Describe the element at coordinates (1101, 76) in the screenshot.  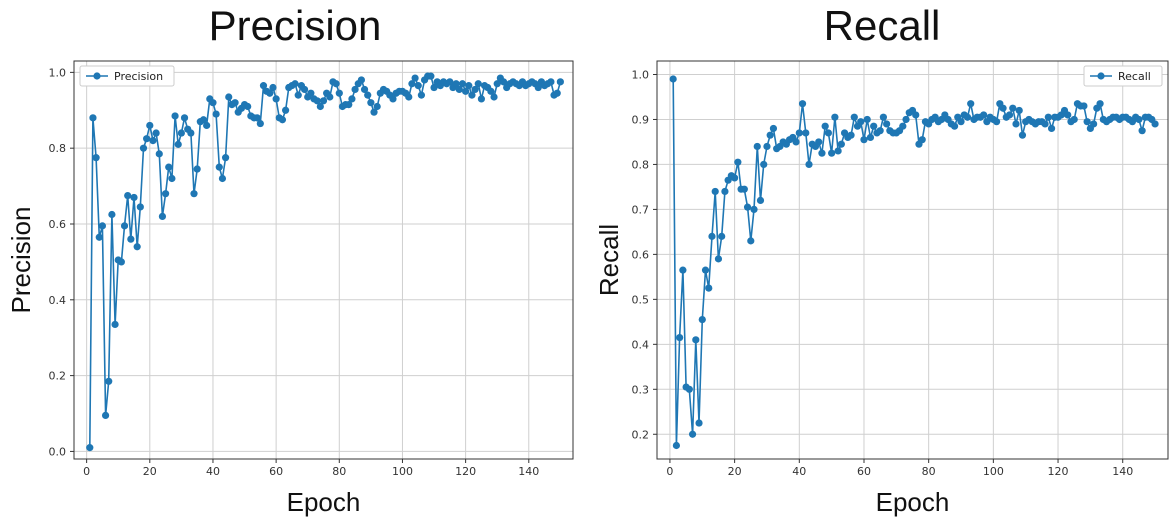
I see `recall-legend-marker` at that location.